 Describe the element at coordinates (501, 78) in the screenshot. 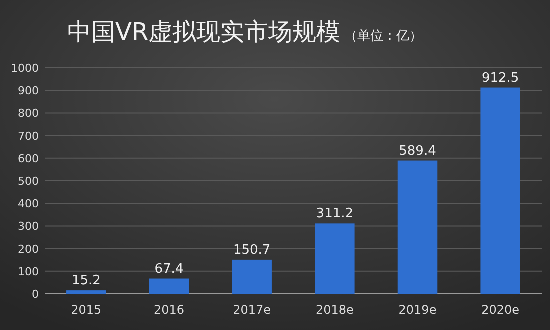

I see `data-label: 912.5` at that location.